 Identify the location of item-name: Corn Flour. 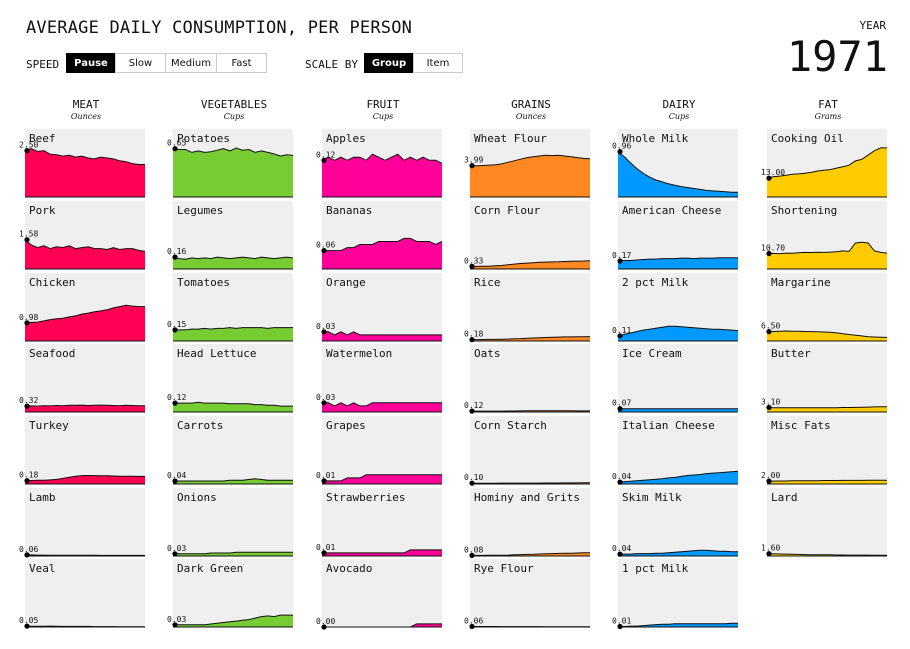
(507, 210).